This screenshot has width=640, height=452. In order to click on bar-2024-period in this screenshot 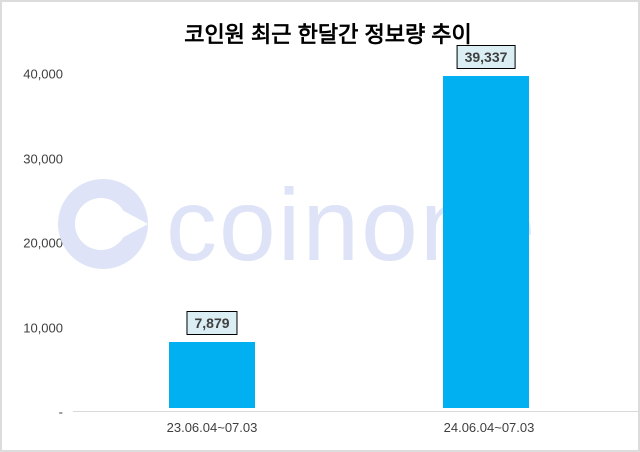, I will do `click(486, 242)`.